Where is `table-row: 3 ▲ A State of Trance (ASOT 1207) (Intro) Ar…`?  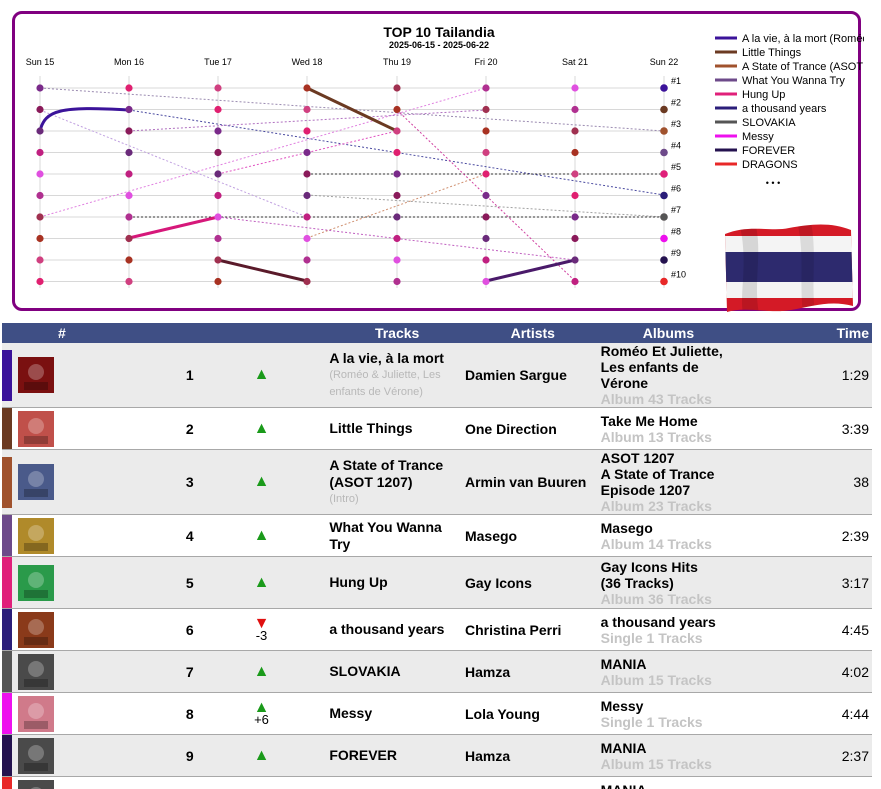
table-row: 3 ▲ A State of Trance (ASOT 1207) (Intro) Ar… is located at coordinates (437, 482).